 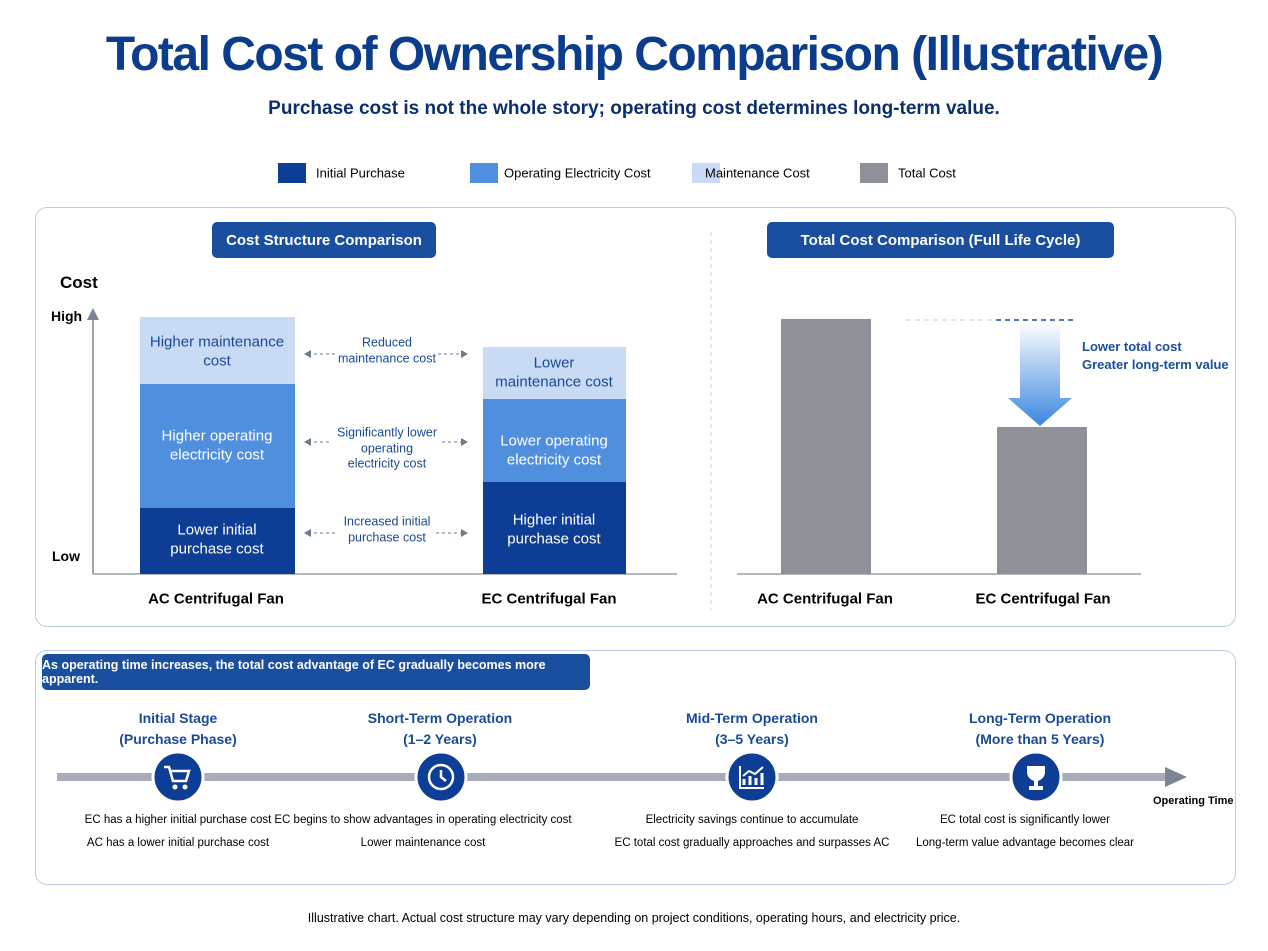 What do you see at coordinates (387, 521) in the screenshot?
I see `line: Increased initial` at bounding box center [387, 521].